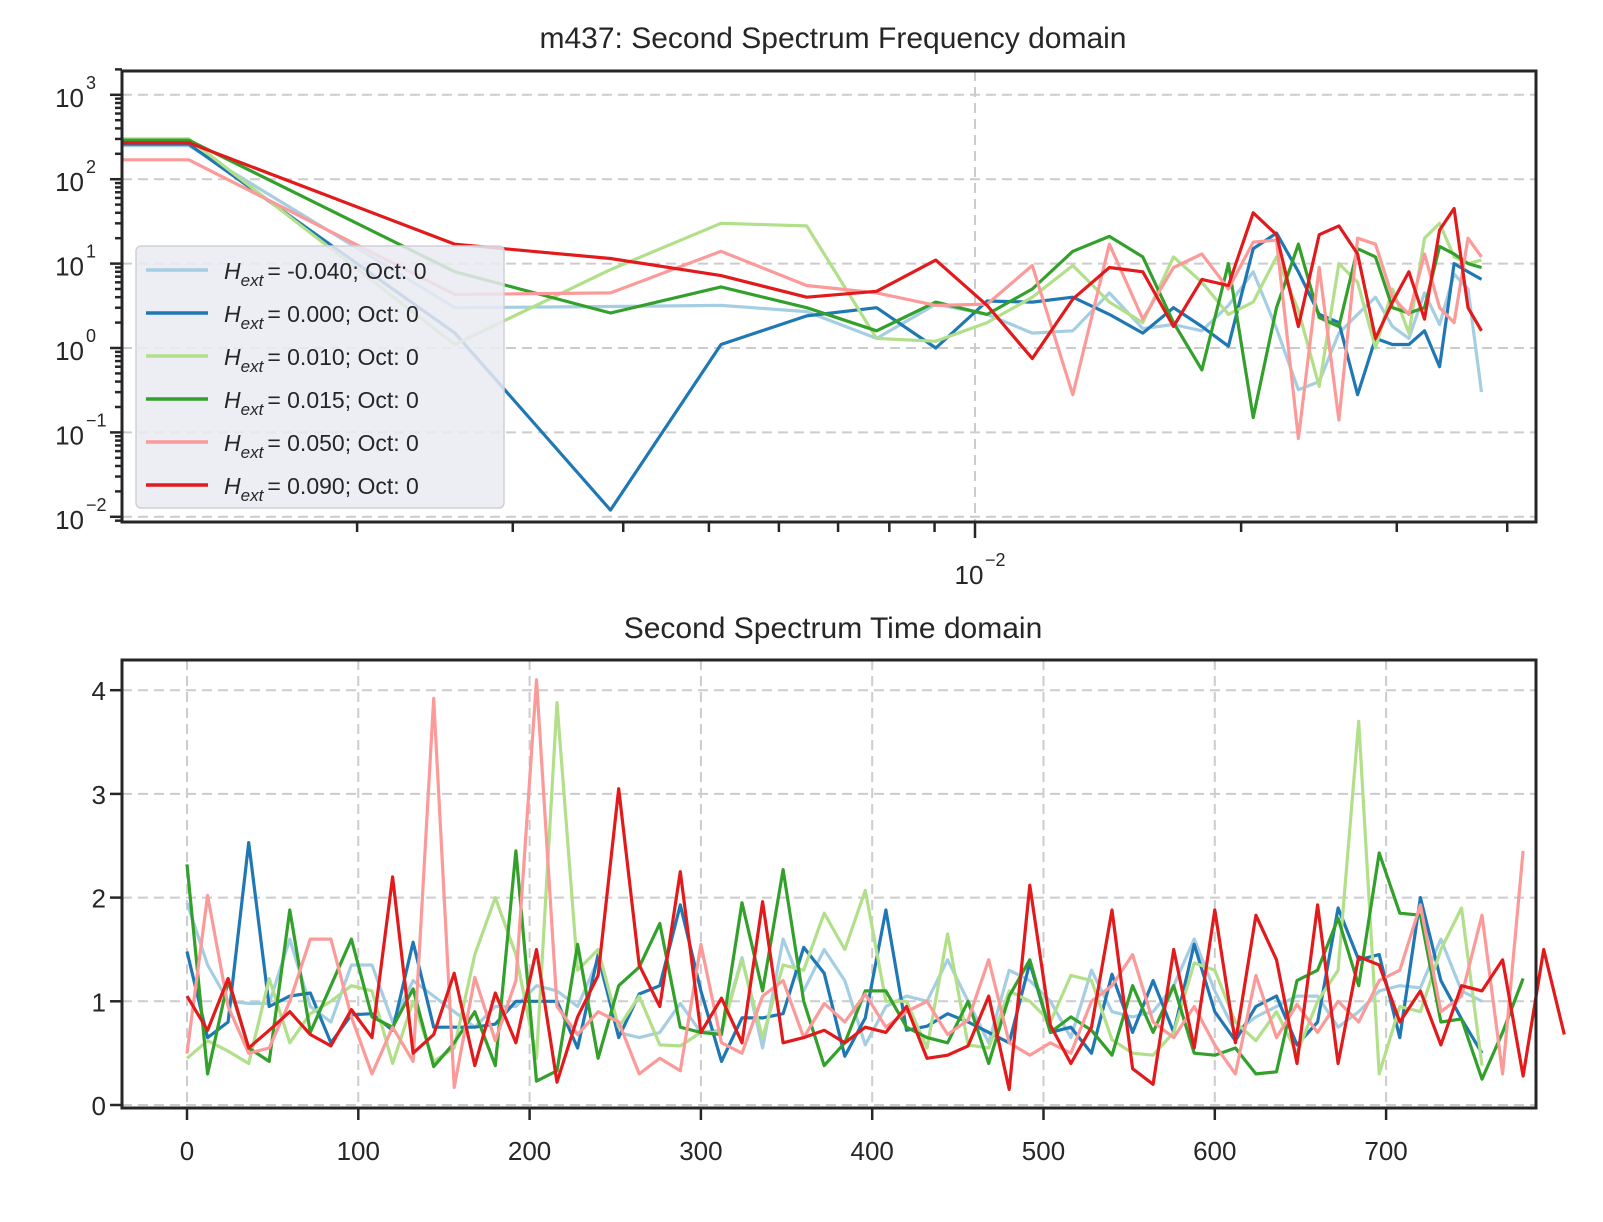 The height and width of the screenshot is (1222, 1603). What do you see at coordinates (320, 377) in the screenshot?
I see `legend-box` at bounding box center [320, 377].